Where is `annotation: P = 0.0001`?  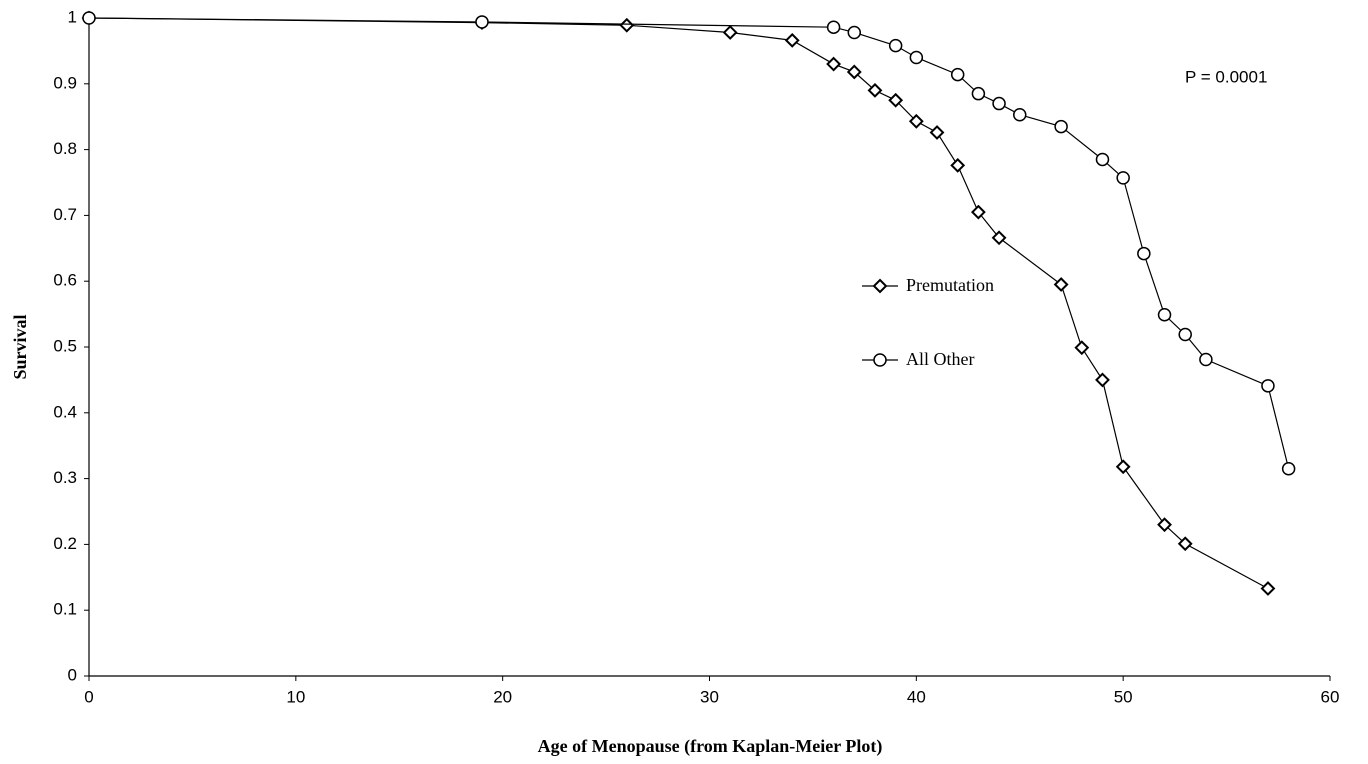
annotation: P = 0.0001 is located at coordinates (1226, 76).